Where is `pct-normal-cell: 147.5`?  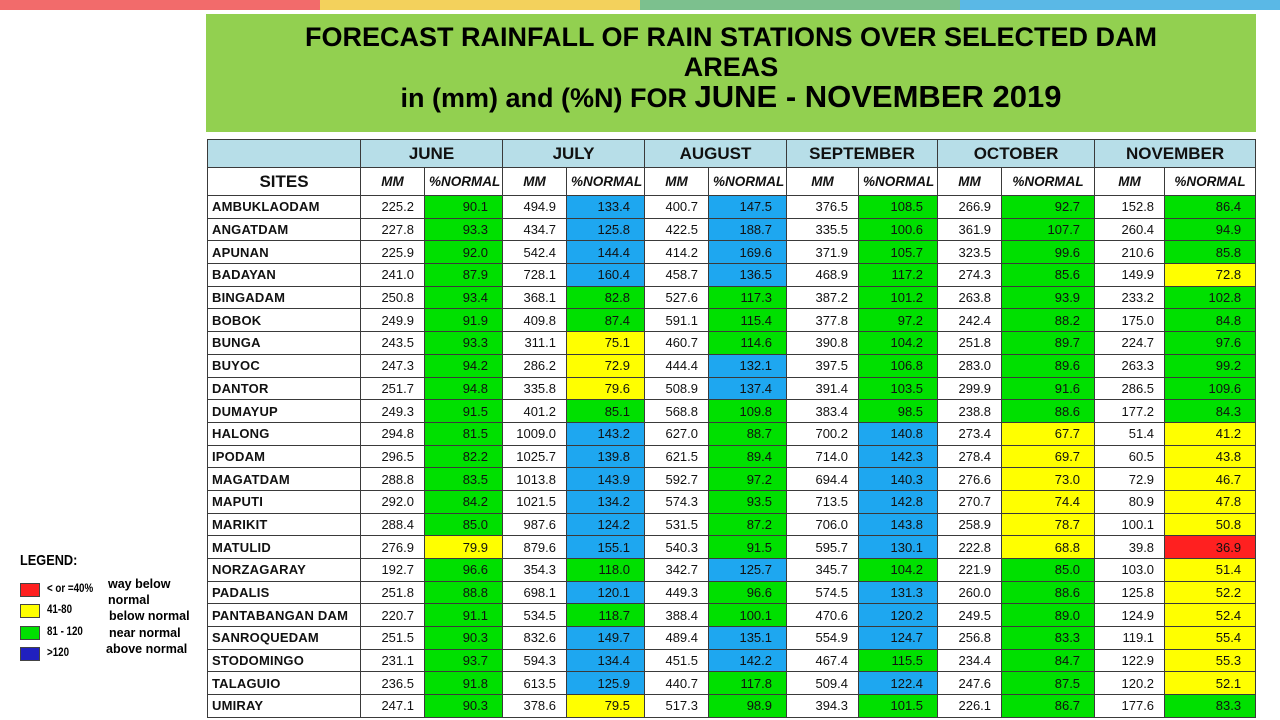
pct-normal-cell: 147.5 is located at coordinates (748, 207).